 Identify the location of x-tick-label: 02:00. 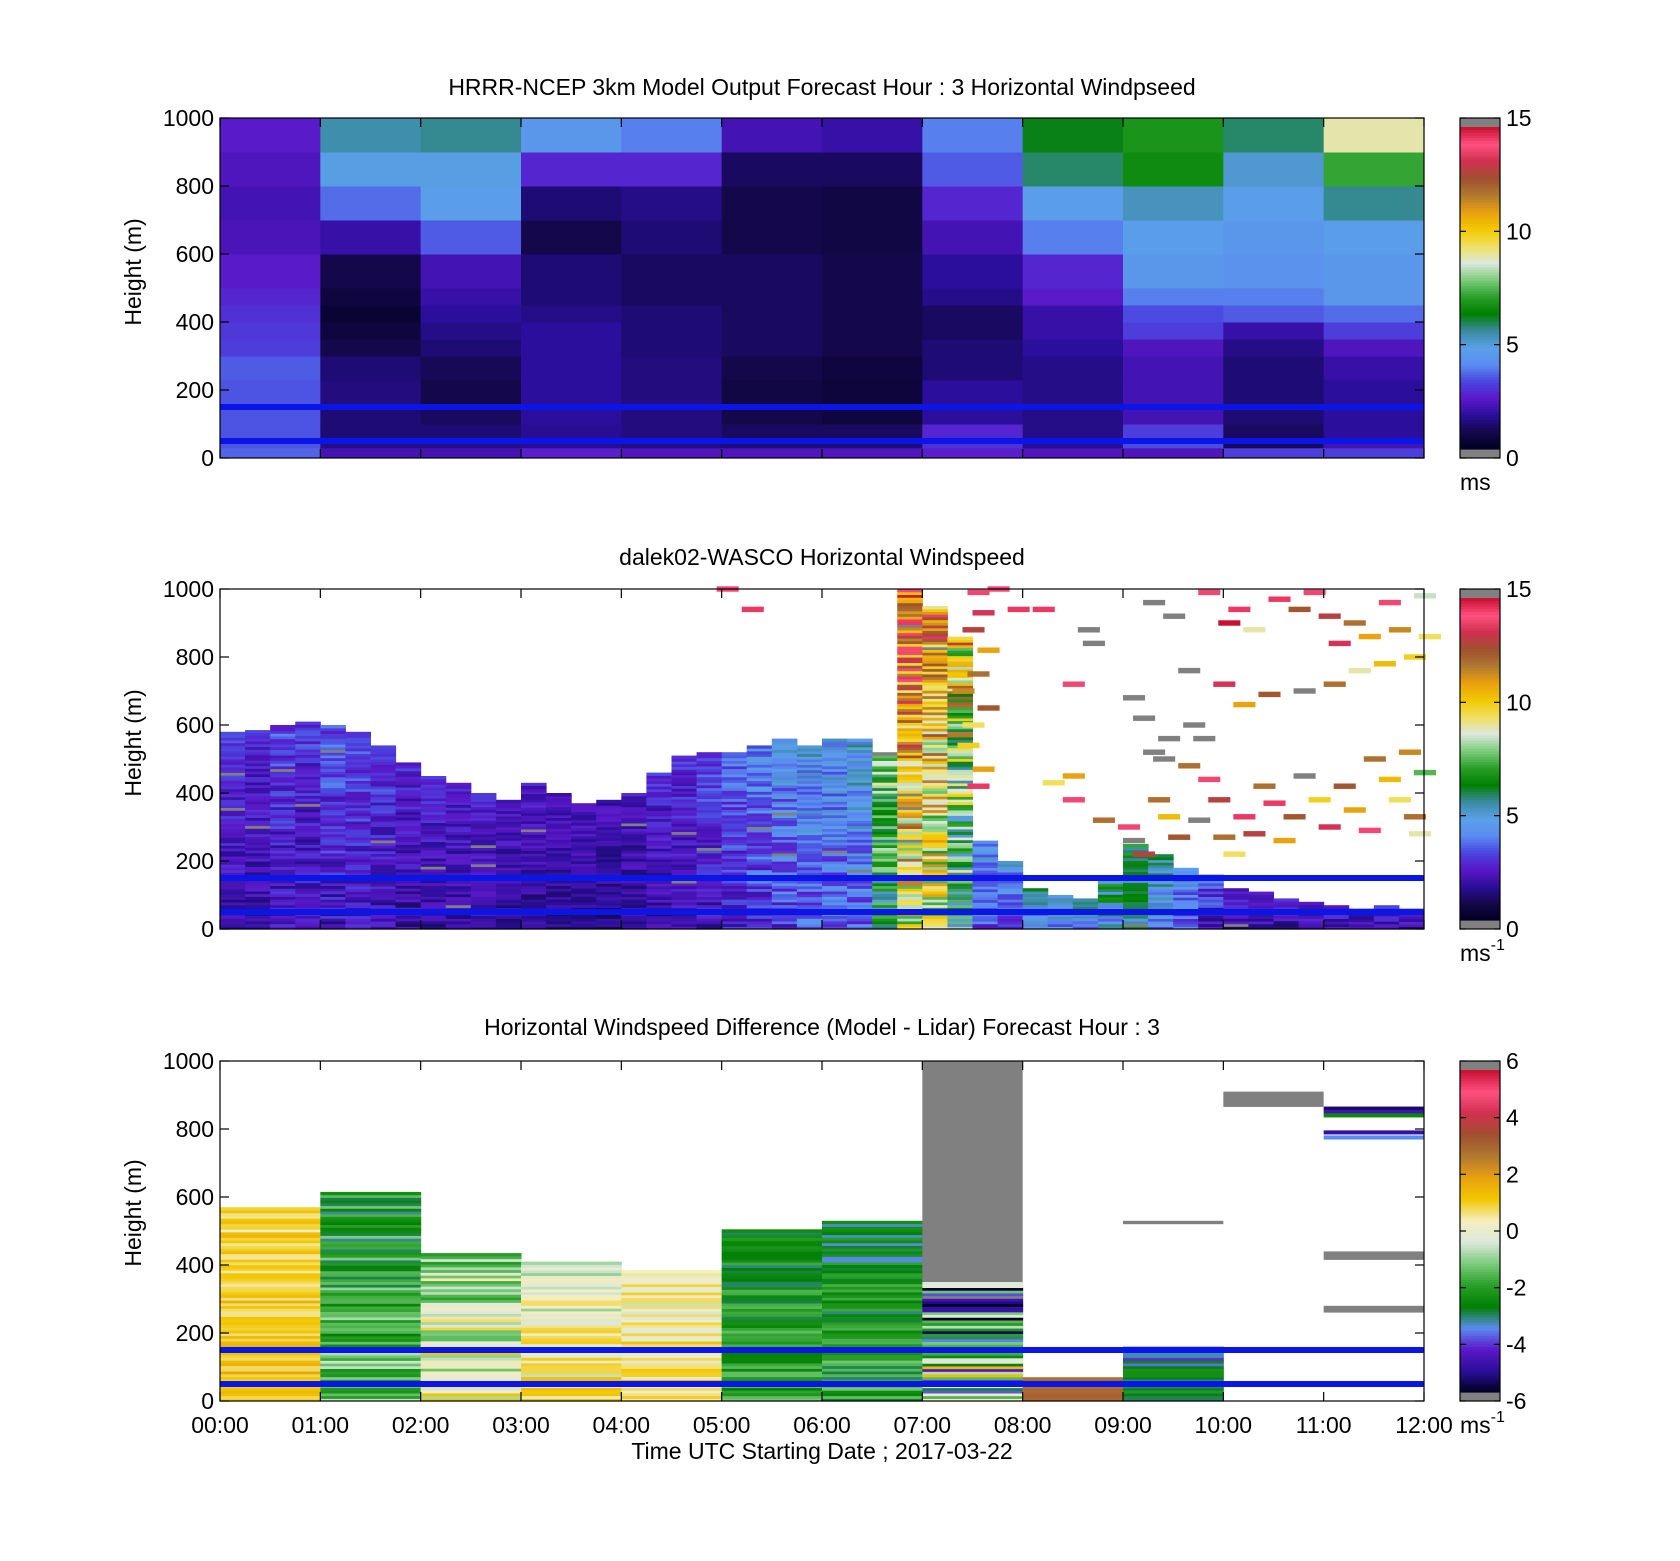
(421, 1425).